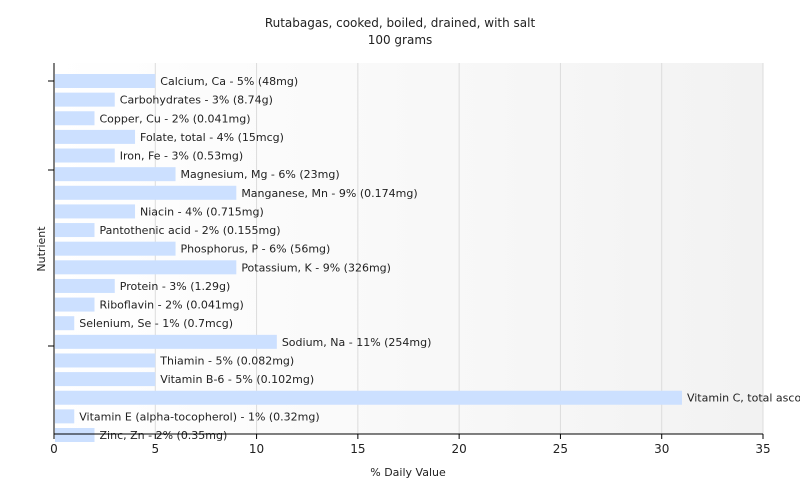 This screenshot has width=800, height=500. I want to click on bar-label: Calcium, Ca - 5% (48mg), so click(229, 81).